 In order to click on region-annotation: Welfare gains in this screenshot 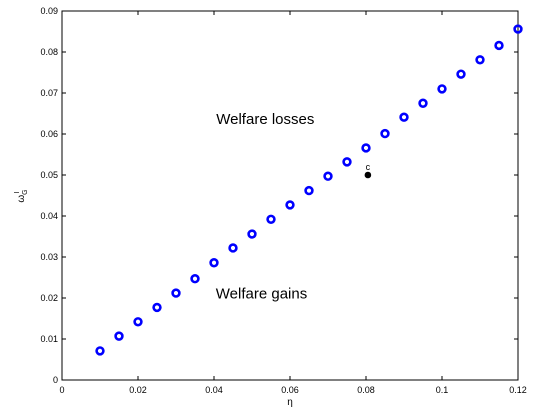, I will do `click(261, 293)`.